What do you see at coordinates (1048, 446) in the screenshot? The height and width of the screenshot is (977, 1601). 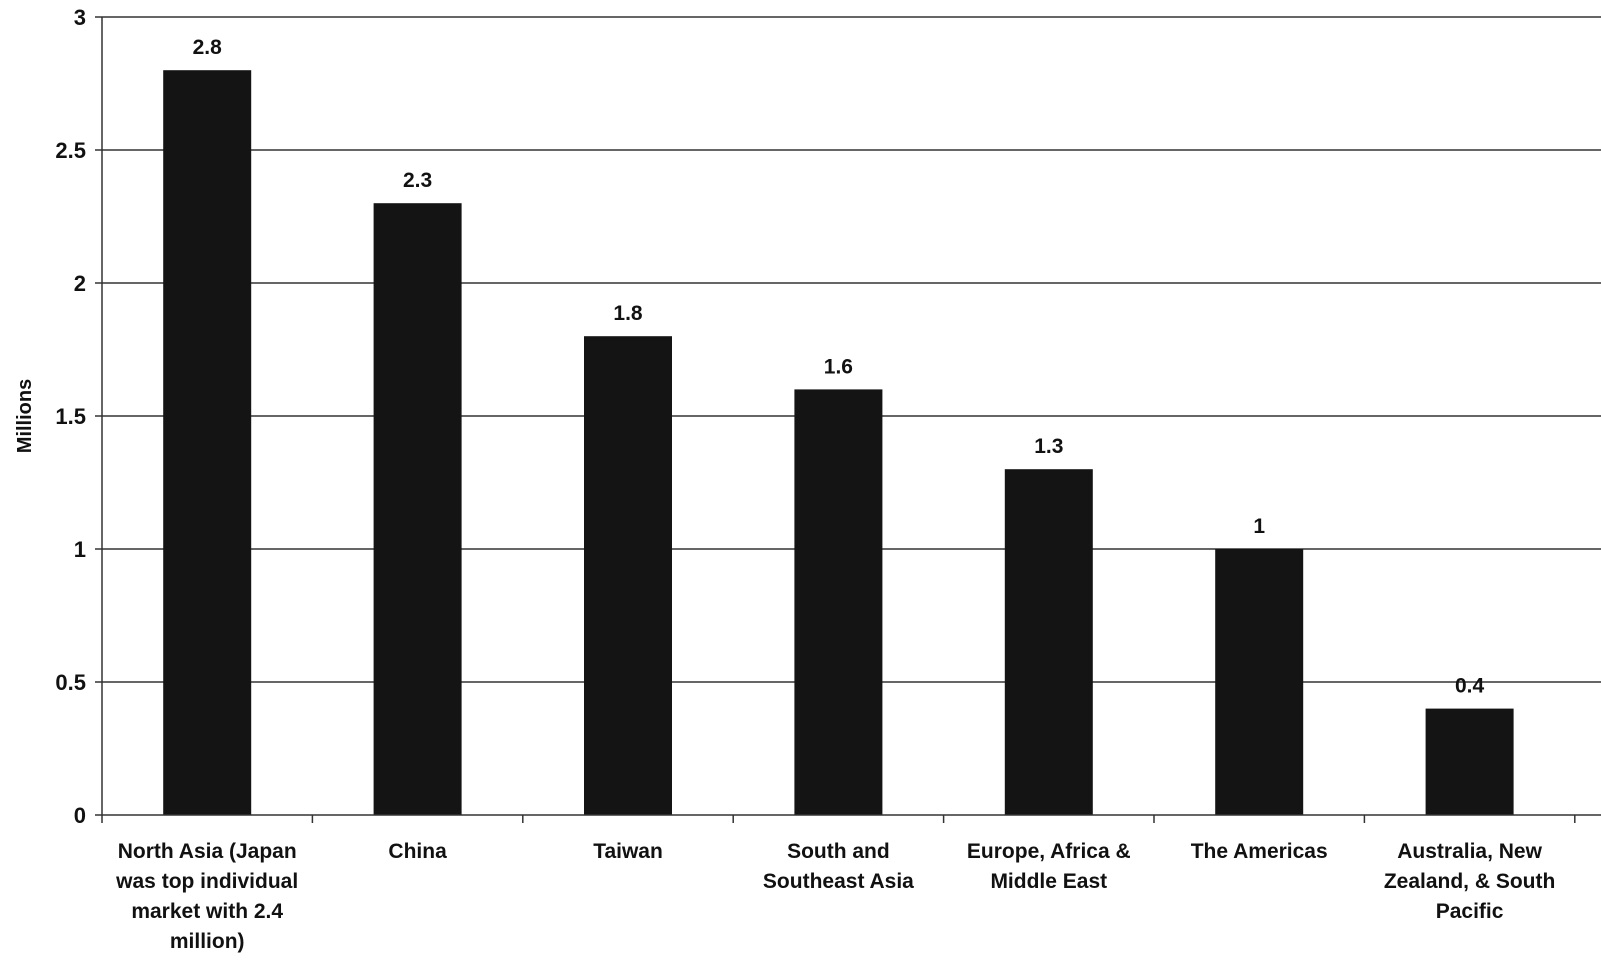 I see `data-label: 1.3` at bounding box center [1048, 446].